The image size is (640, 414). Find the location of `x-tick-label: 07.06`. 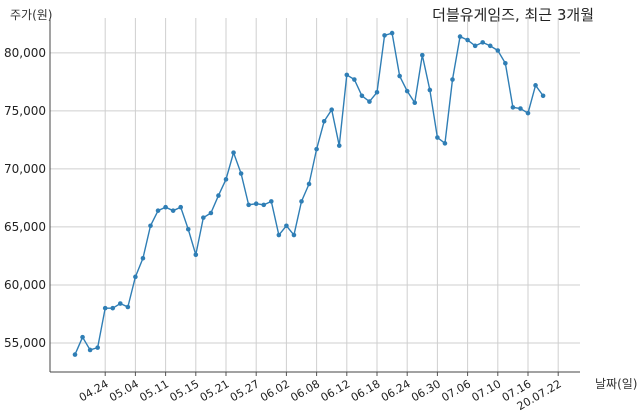

x-tick-label: 07.06 is located at coordinates (456, 390).